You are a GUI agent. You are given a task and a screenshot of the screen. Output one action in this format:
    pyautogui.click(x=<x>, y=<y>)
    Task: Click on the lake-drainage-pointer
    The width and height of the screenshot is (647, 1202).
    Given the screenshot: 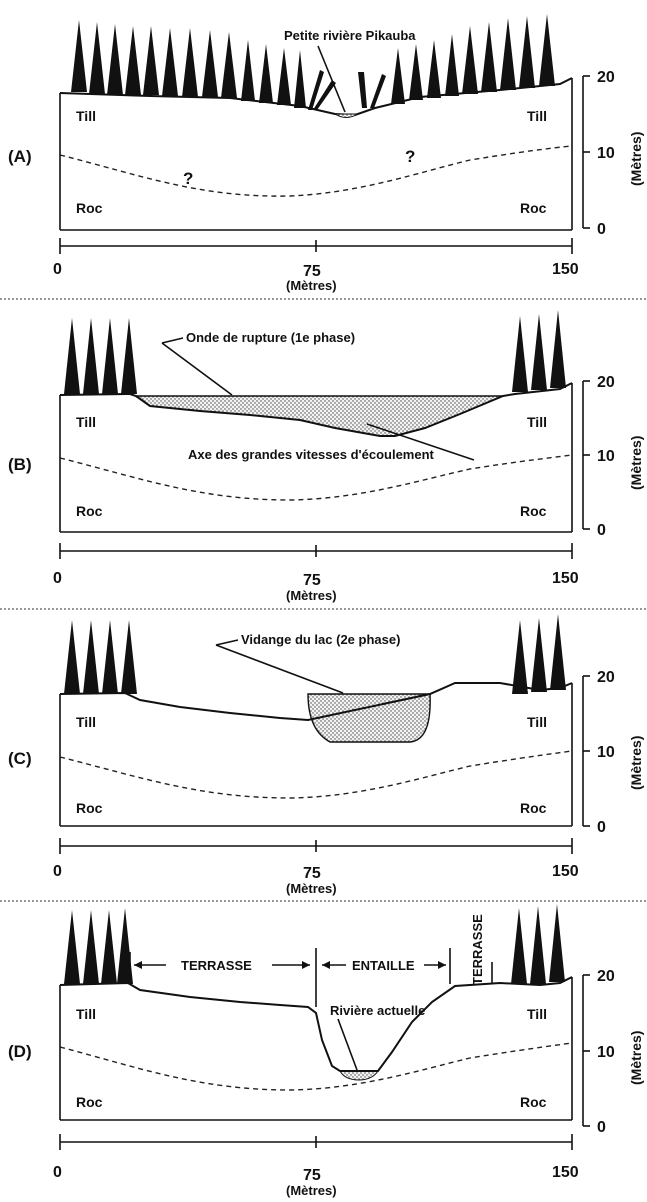 What is the action you would take?
    pyautogui.click(x=279, y=669)
    